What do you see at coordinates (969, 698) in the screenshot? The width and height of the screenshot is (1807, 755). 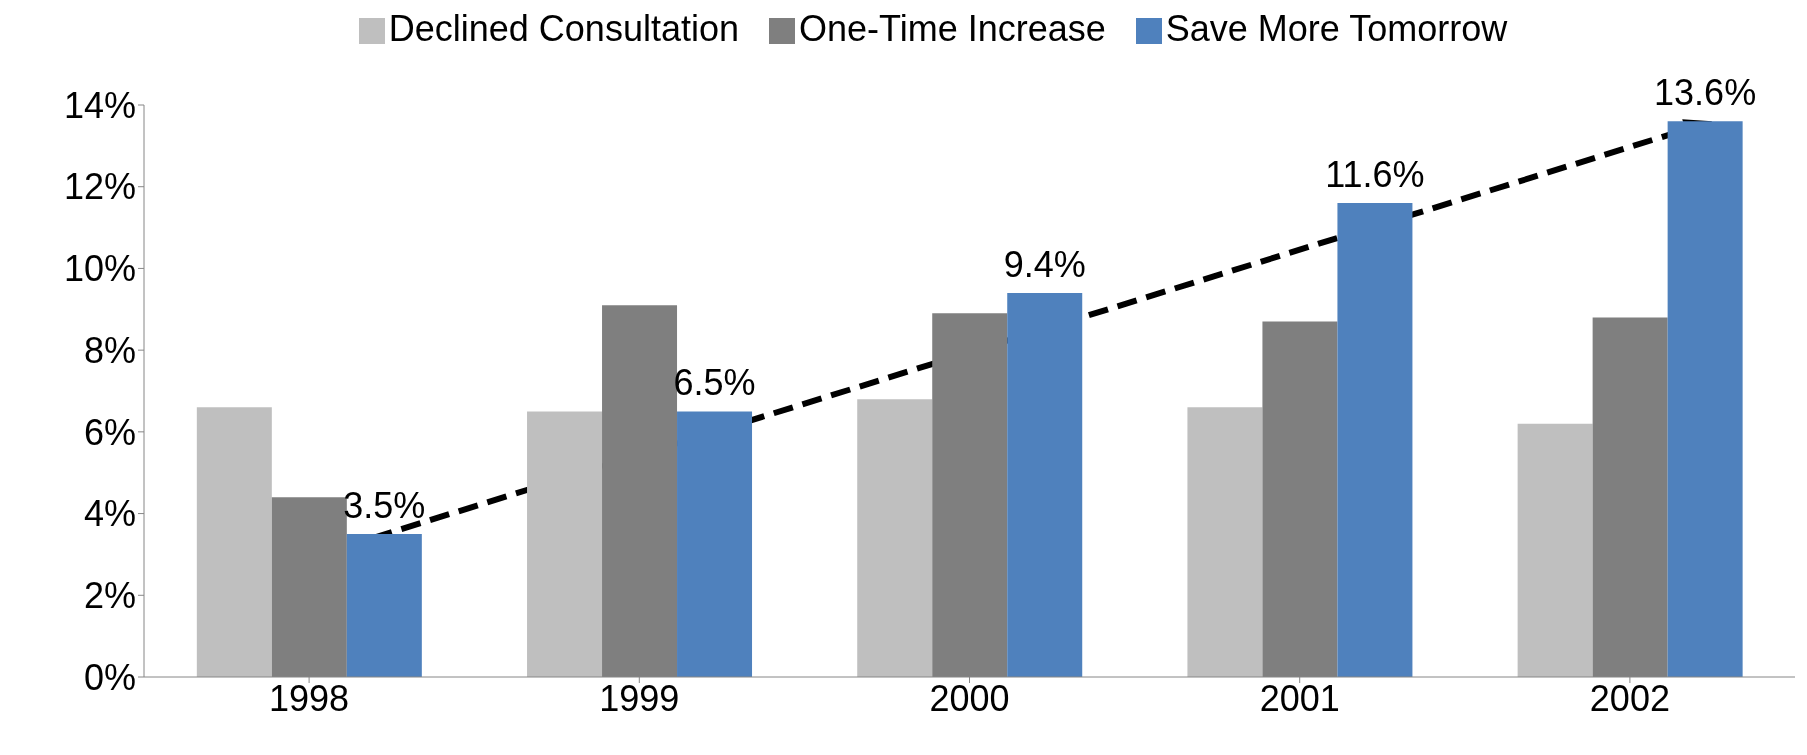 I see `x-tick-label: 2000` at bounding box center [969, 698].